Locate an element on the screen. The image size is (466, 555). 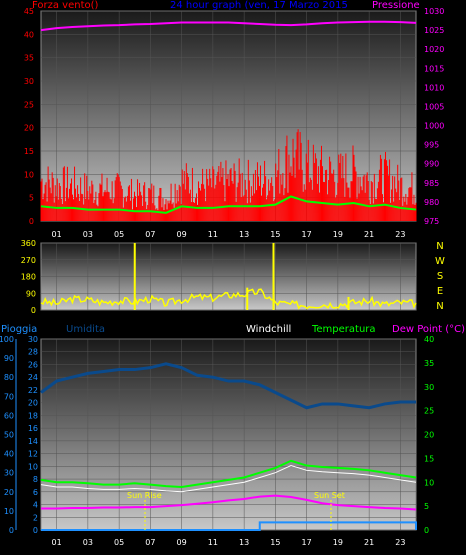
temperature-tick-label: 25 is located at coordinates (429, 411).